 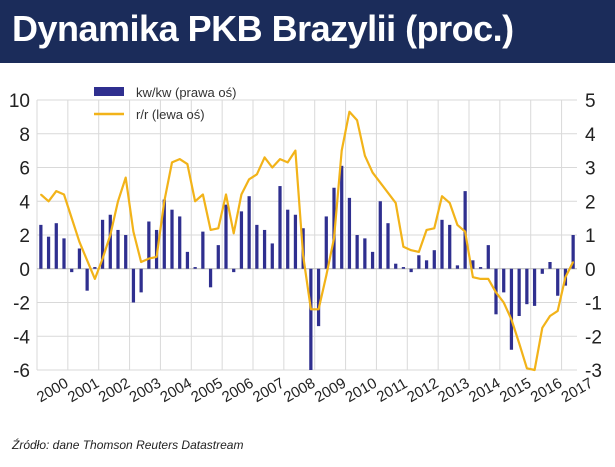 What do you see at coordinates (218, 228) in the screenshot?
I see `line-point-2005Q4` at bounding box center [218, 228].